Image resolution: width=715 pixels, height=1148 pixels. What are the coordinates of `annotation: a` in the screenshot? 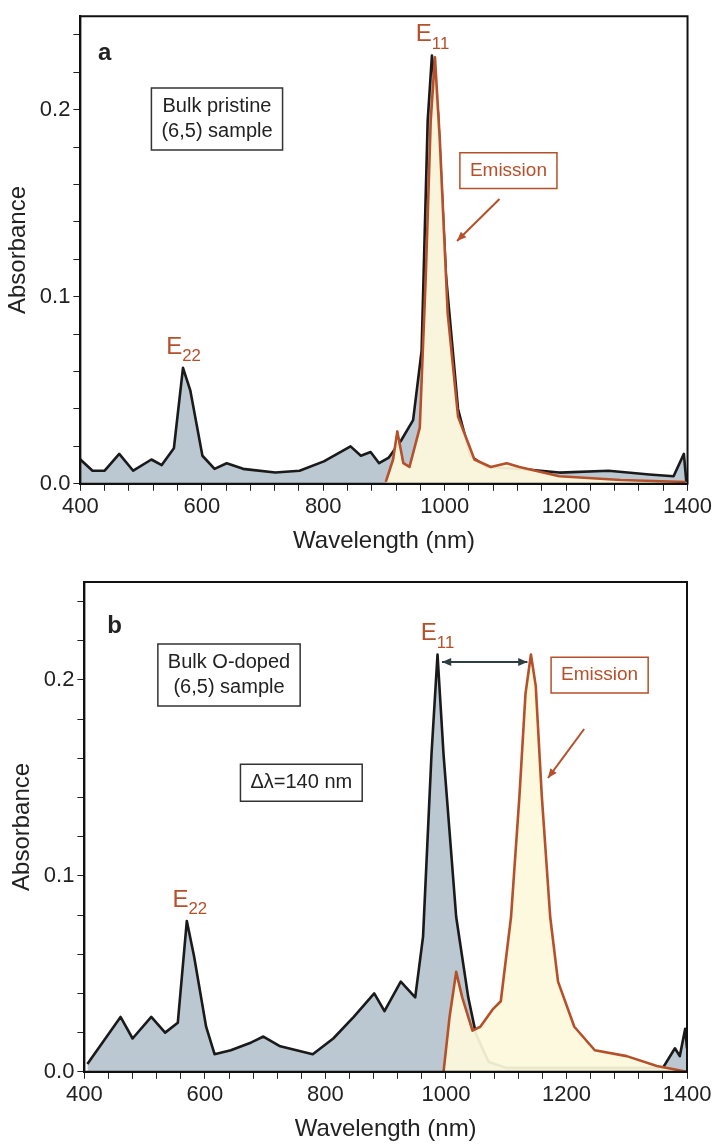 It's located at (104, 52).